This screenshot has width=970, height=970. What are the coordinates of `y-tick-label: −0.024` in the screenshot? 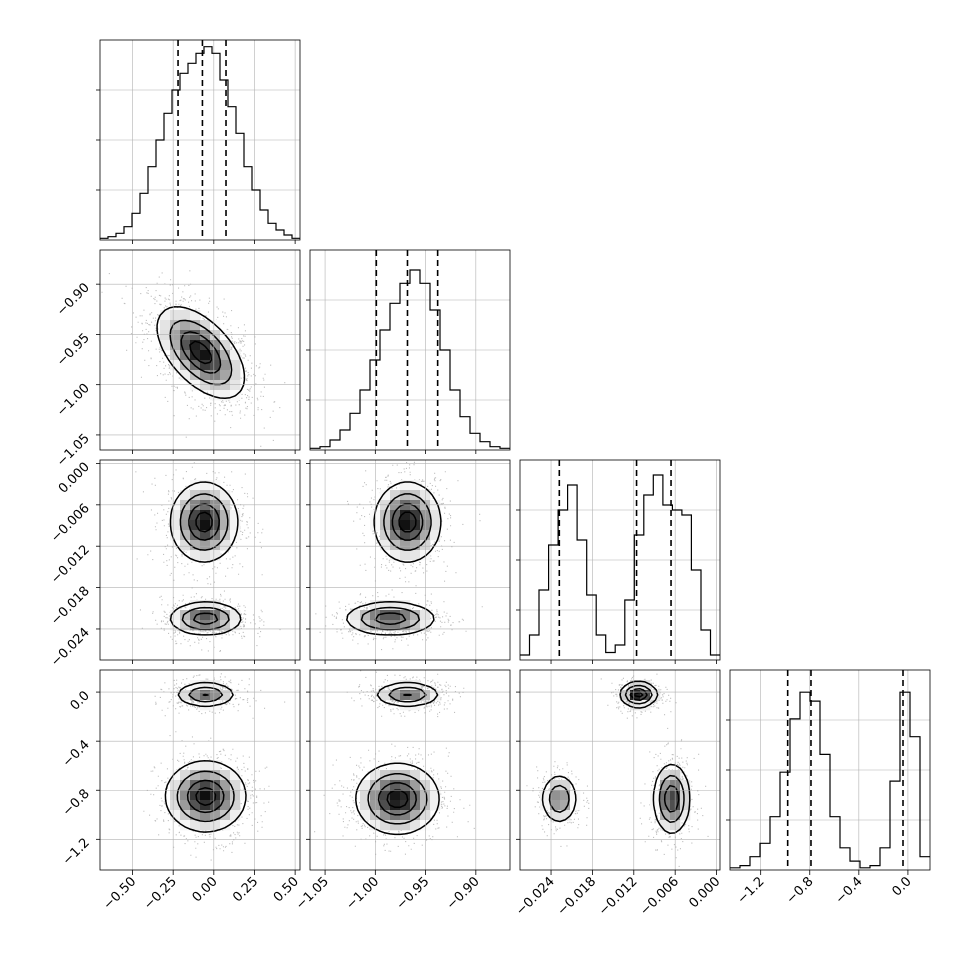 It's located at (70, 647).